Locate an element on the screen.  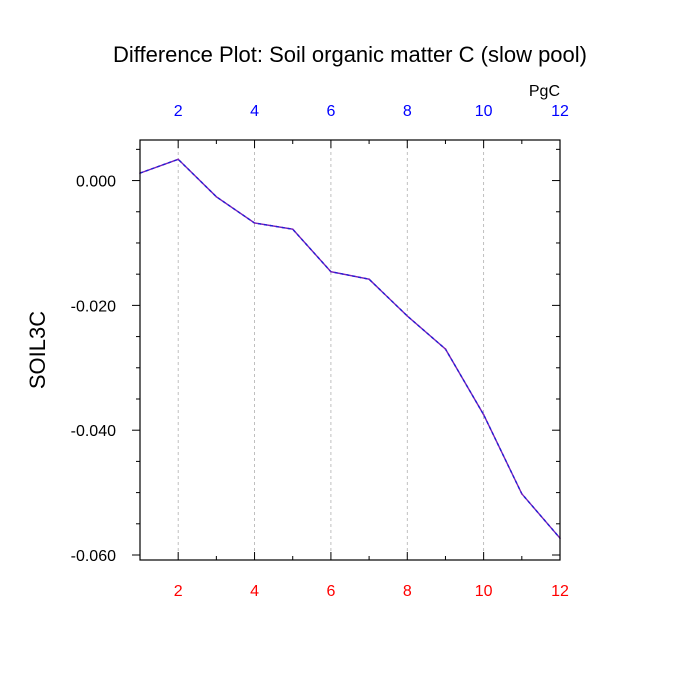
x-tick-label-top-6: 6 is located at coordinates (330, 111).